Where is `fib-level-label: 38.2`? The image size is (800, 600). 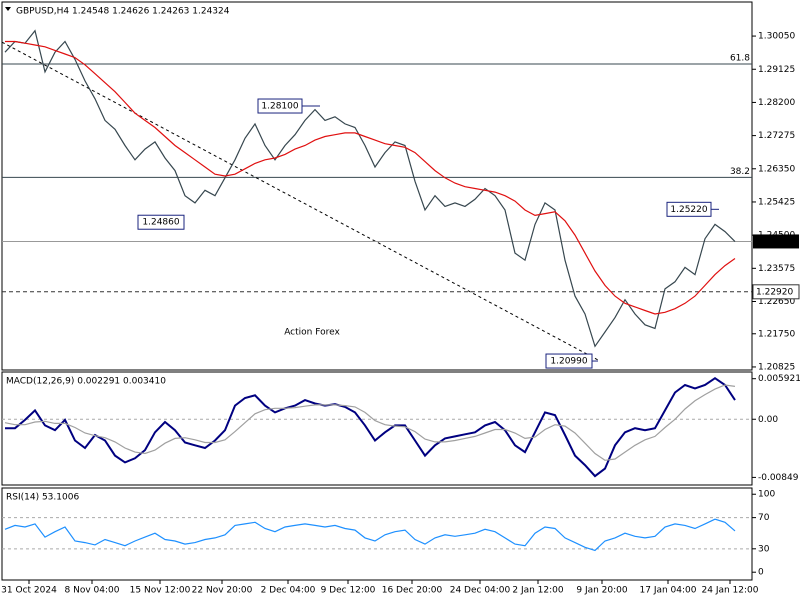 fib-level-label: 38.2 is located at coordinates (740, 172).